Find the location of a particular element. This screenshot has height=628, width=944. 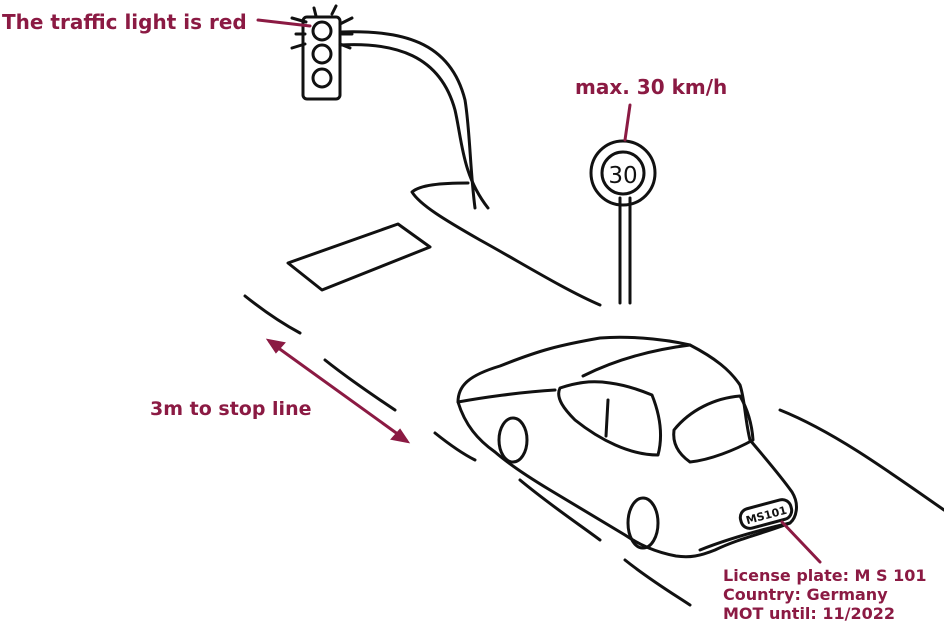

road-far-edge is located at coordinates (506, 244).